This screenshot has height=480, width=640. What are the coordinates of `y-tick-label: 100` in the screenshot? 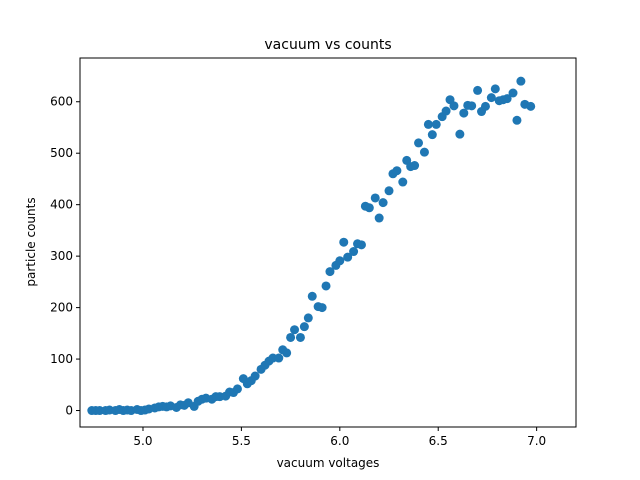 It's located at (61, 359).